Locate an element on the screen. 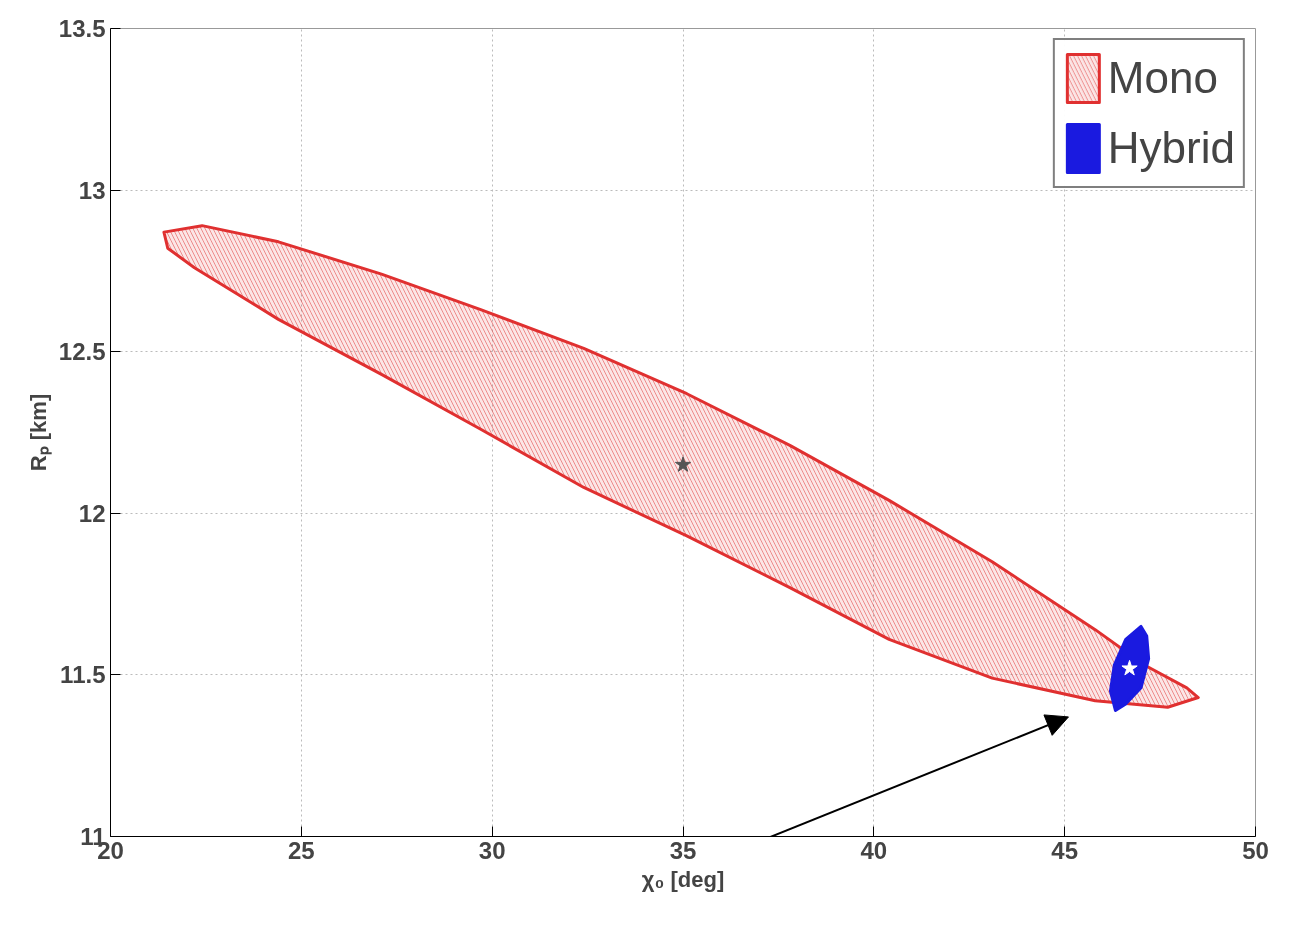  y-tick-label: 12 is located at coordinates (92, 513).